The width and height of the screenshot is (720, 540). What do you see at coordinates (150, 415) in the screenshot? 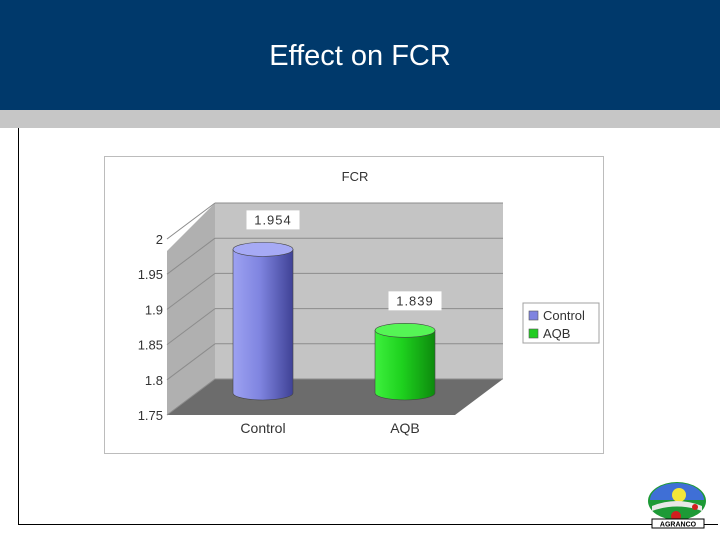
I see `y-tick-label: 1.75` at bounding box center [150, 415].